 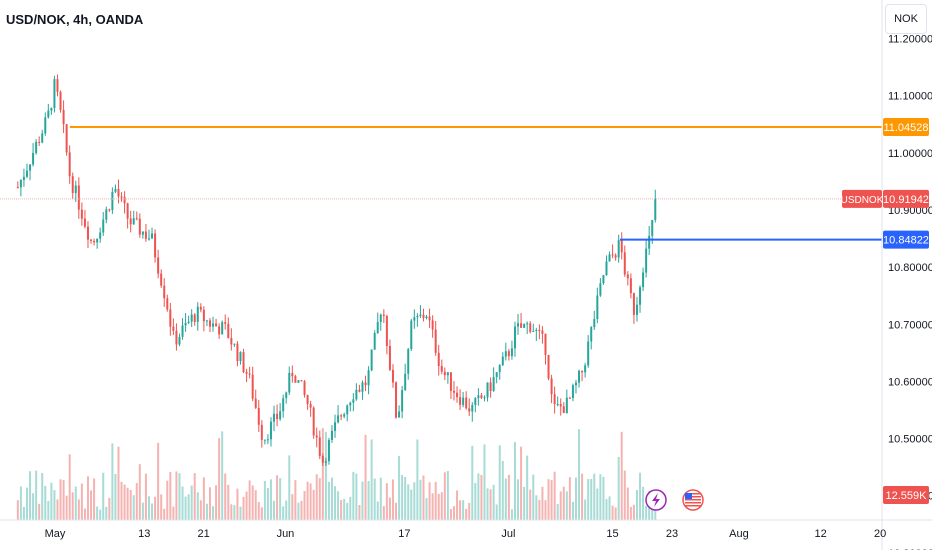 I want to click on price-tick-label: 11.10000, so click(x=910, y=97).